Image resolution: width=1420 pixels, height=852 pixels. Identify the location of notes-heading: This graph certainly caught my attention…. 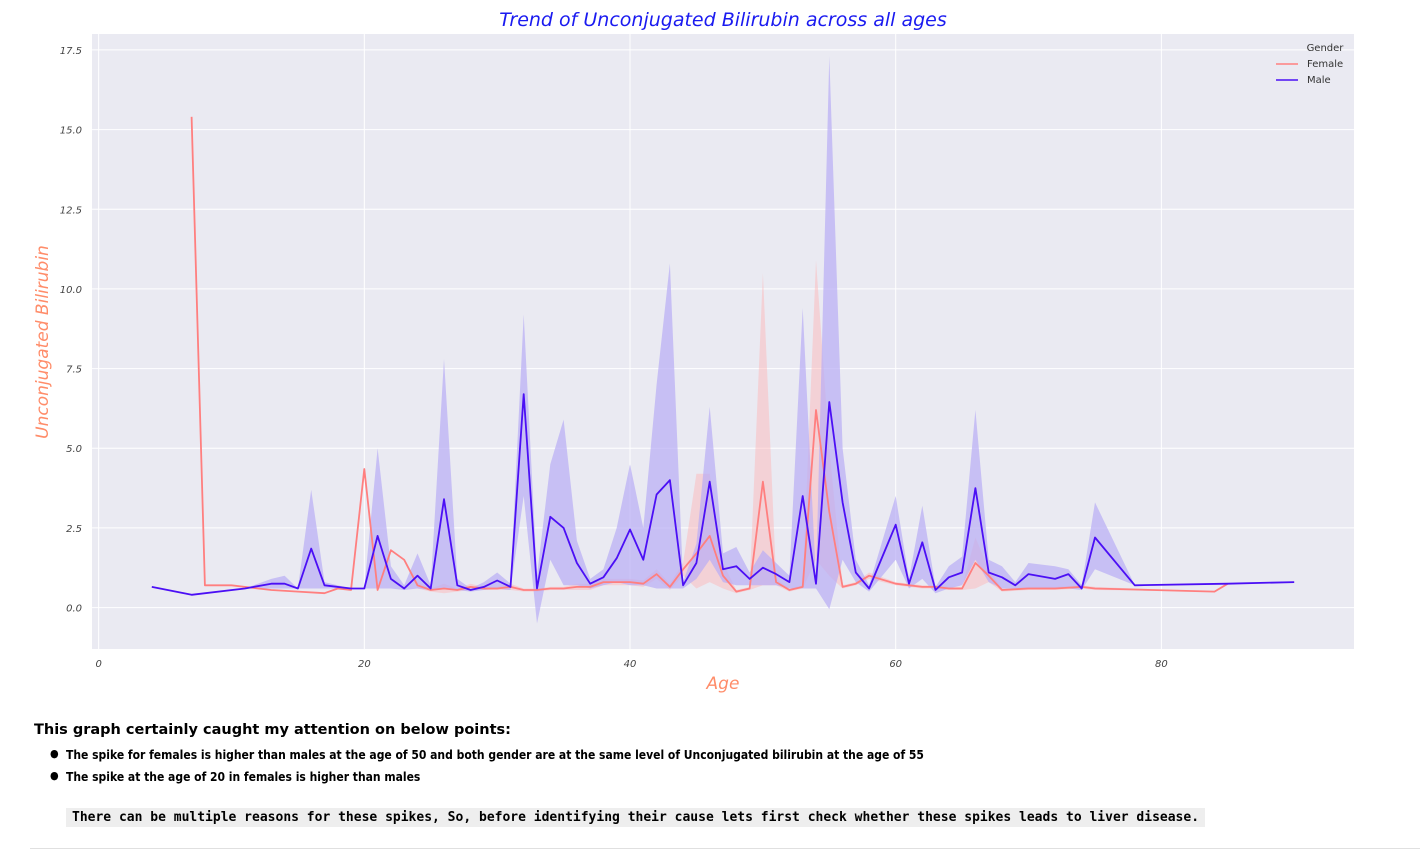
(272, 730).